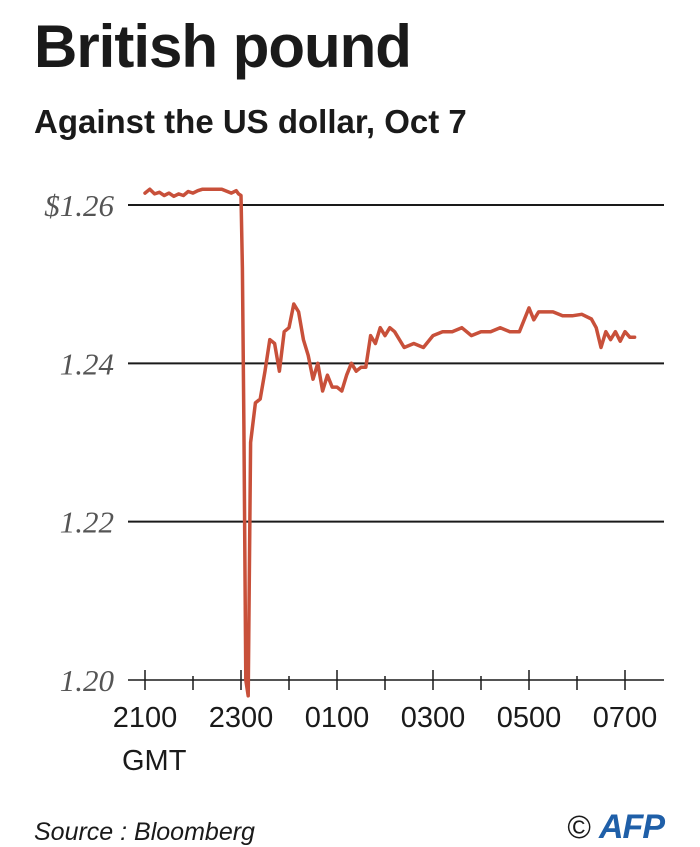 Image resolution: width=700 pixels, height=847 pixels. I want to click on x-tick-label: 0100, so click(337, 718).